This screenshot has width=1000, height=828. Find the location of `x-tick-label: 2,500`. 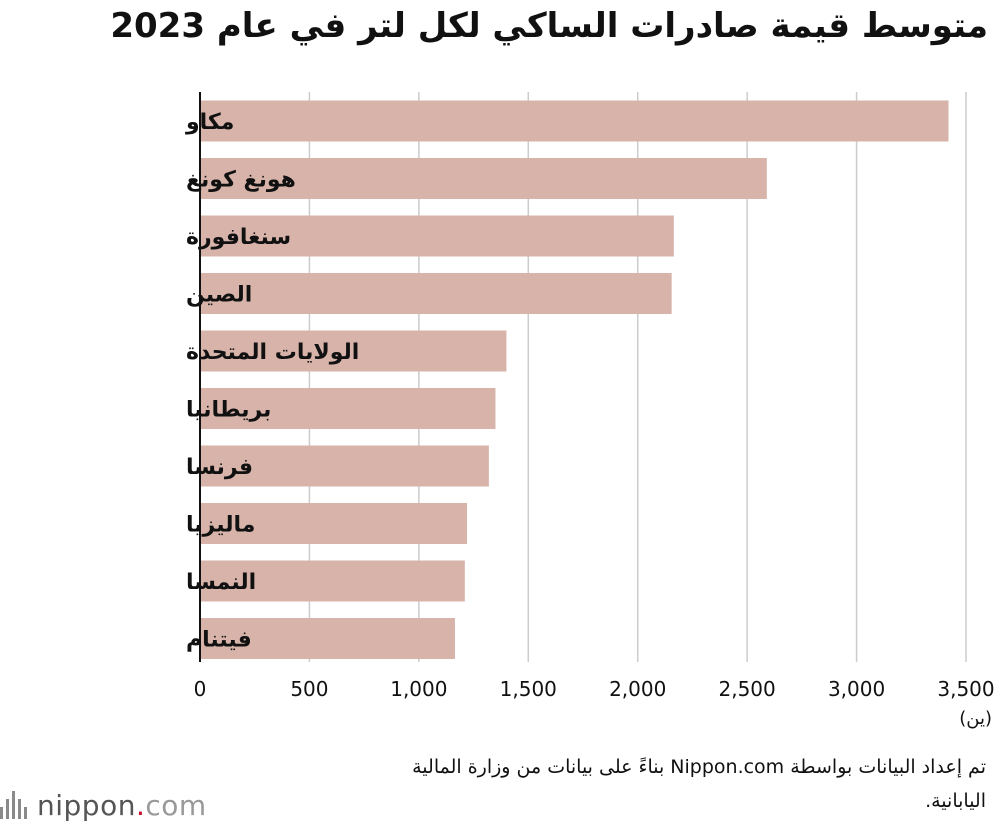

x-tick-label: 2,500 is located at coordinates (747, 689).